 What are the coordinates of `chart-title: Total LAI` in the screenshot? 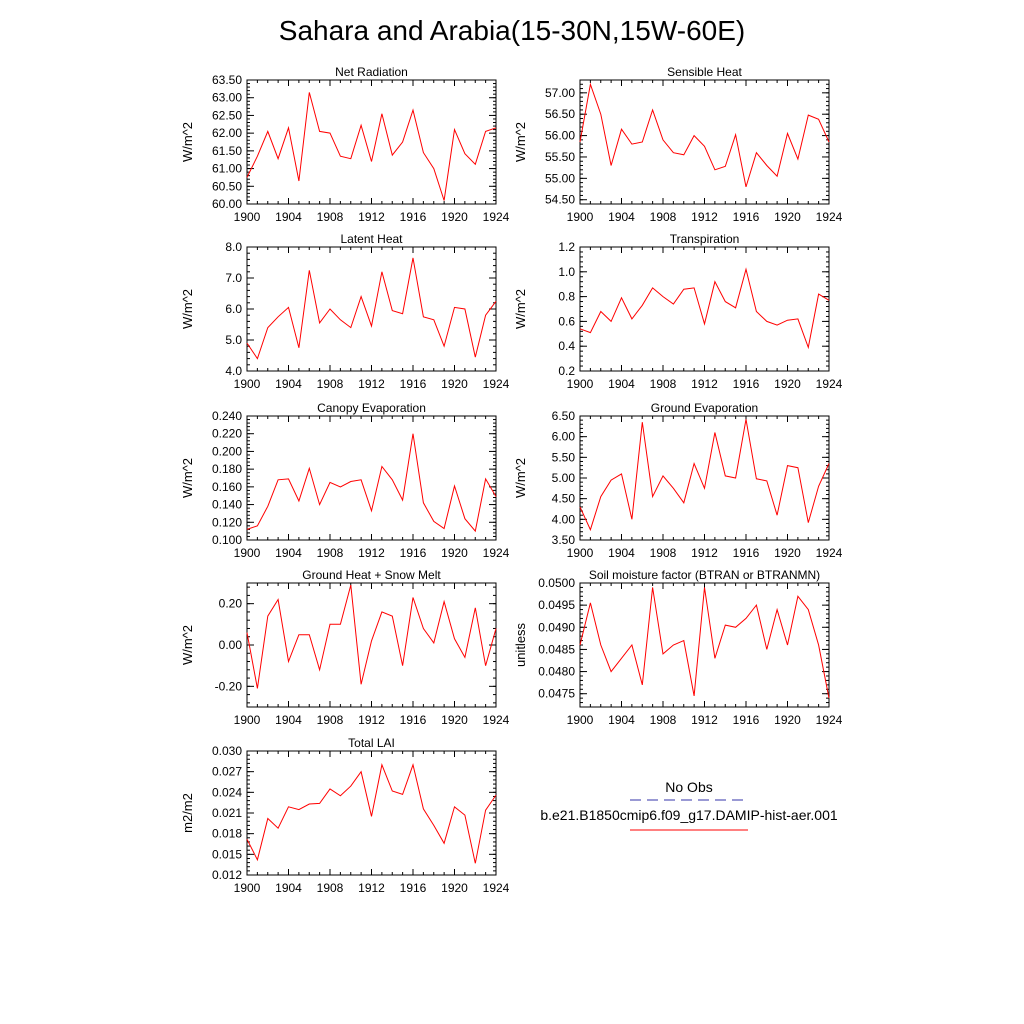 It's located at (371, 743).